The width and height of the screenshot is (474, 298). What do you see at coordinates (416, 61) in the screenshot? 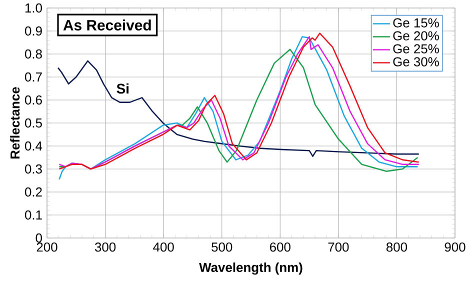
I see `legend-label: Ge 30%` at bounding box center [416, 61].